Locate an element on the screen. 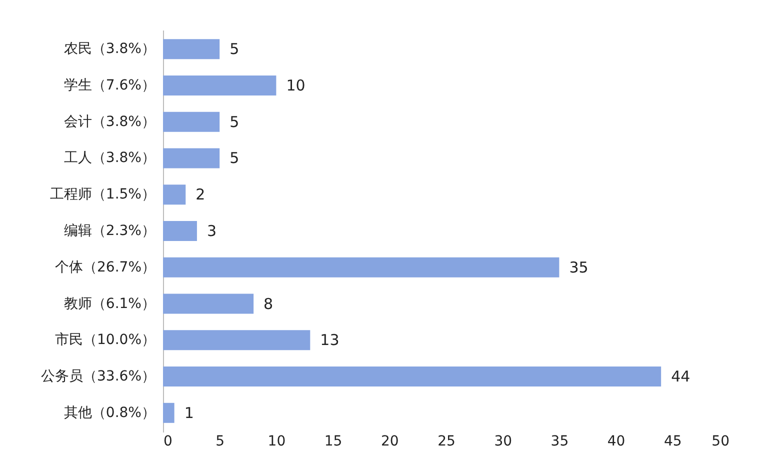 Image resolution: width=769 pixels, height=463 pixels. x-tick-label: 40 is located at coordinates (616, 442).